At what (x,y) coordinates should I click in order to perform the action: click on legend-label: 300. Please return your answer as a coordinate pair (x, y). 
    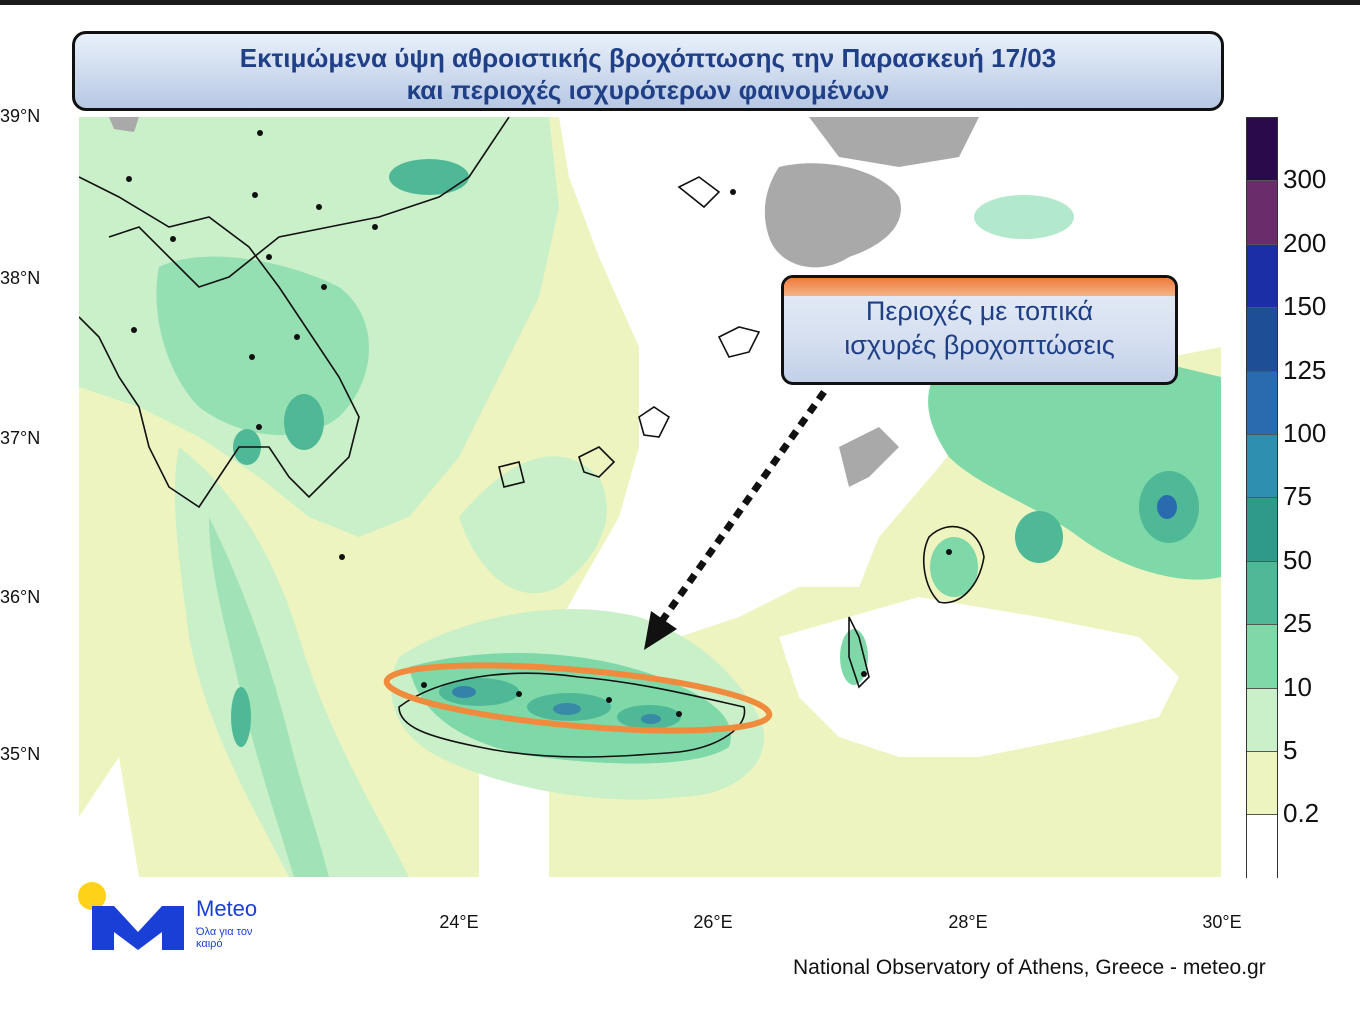
    Looking at the image, I should click on (1305, 179).